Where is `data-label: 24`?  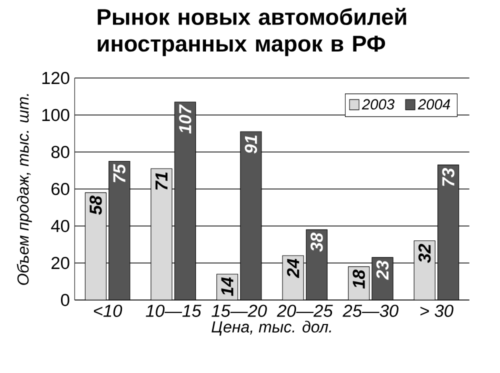
data-label: 24 is located at coordinates (293, 268).